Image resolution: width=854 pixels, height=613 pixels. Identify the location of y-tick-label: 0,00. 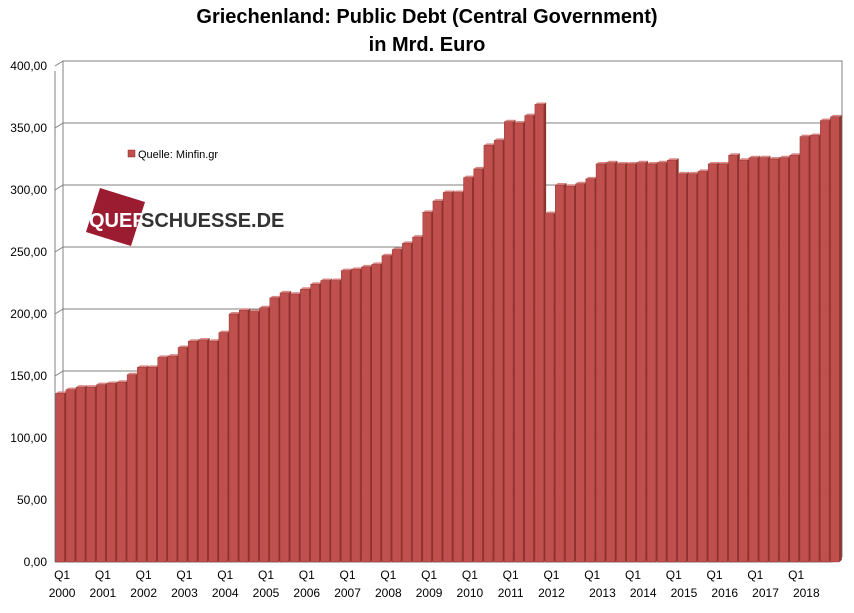
(36, 562).